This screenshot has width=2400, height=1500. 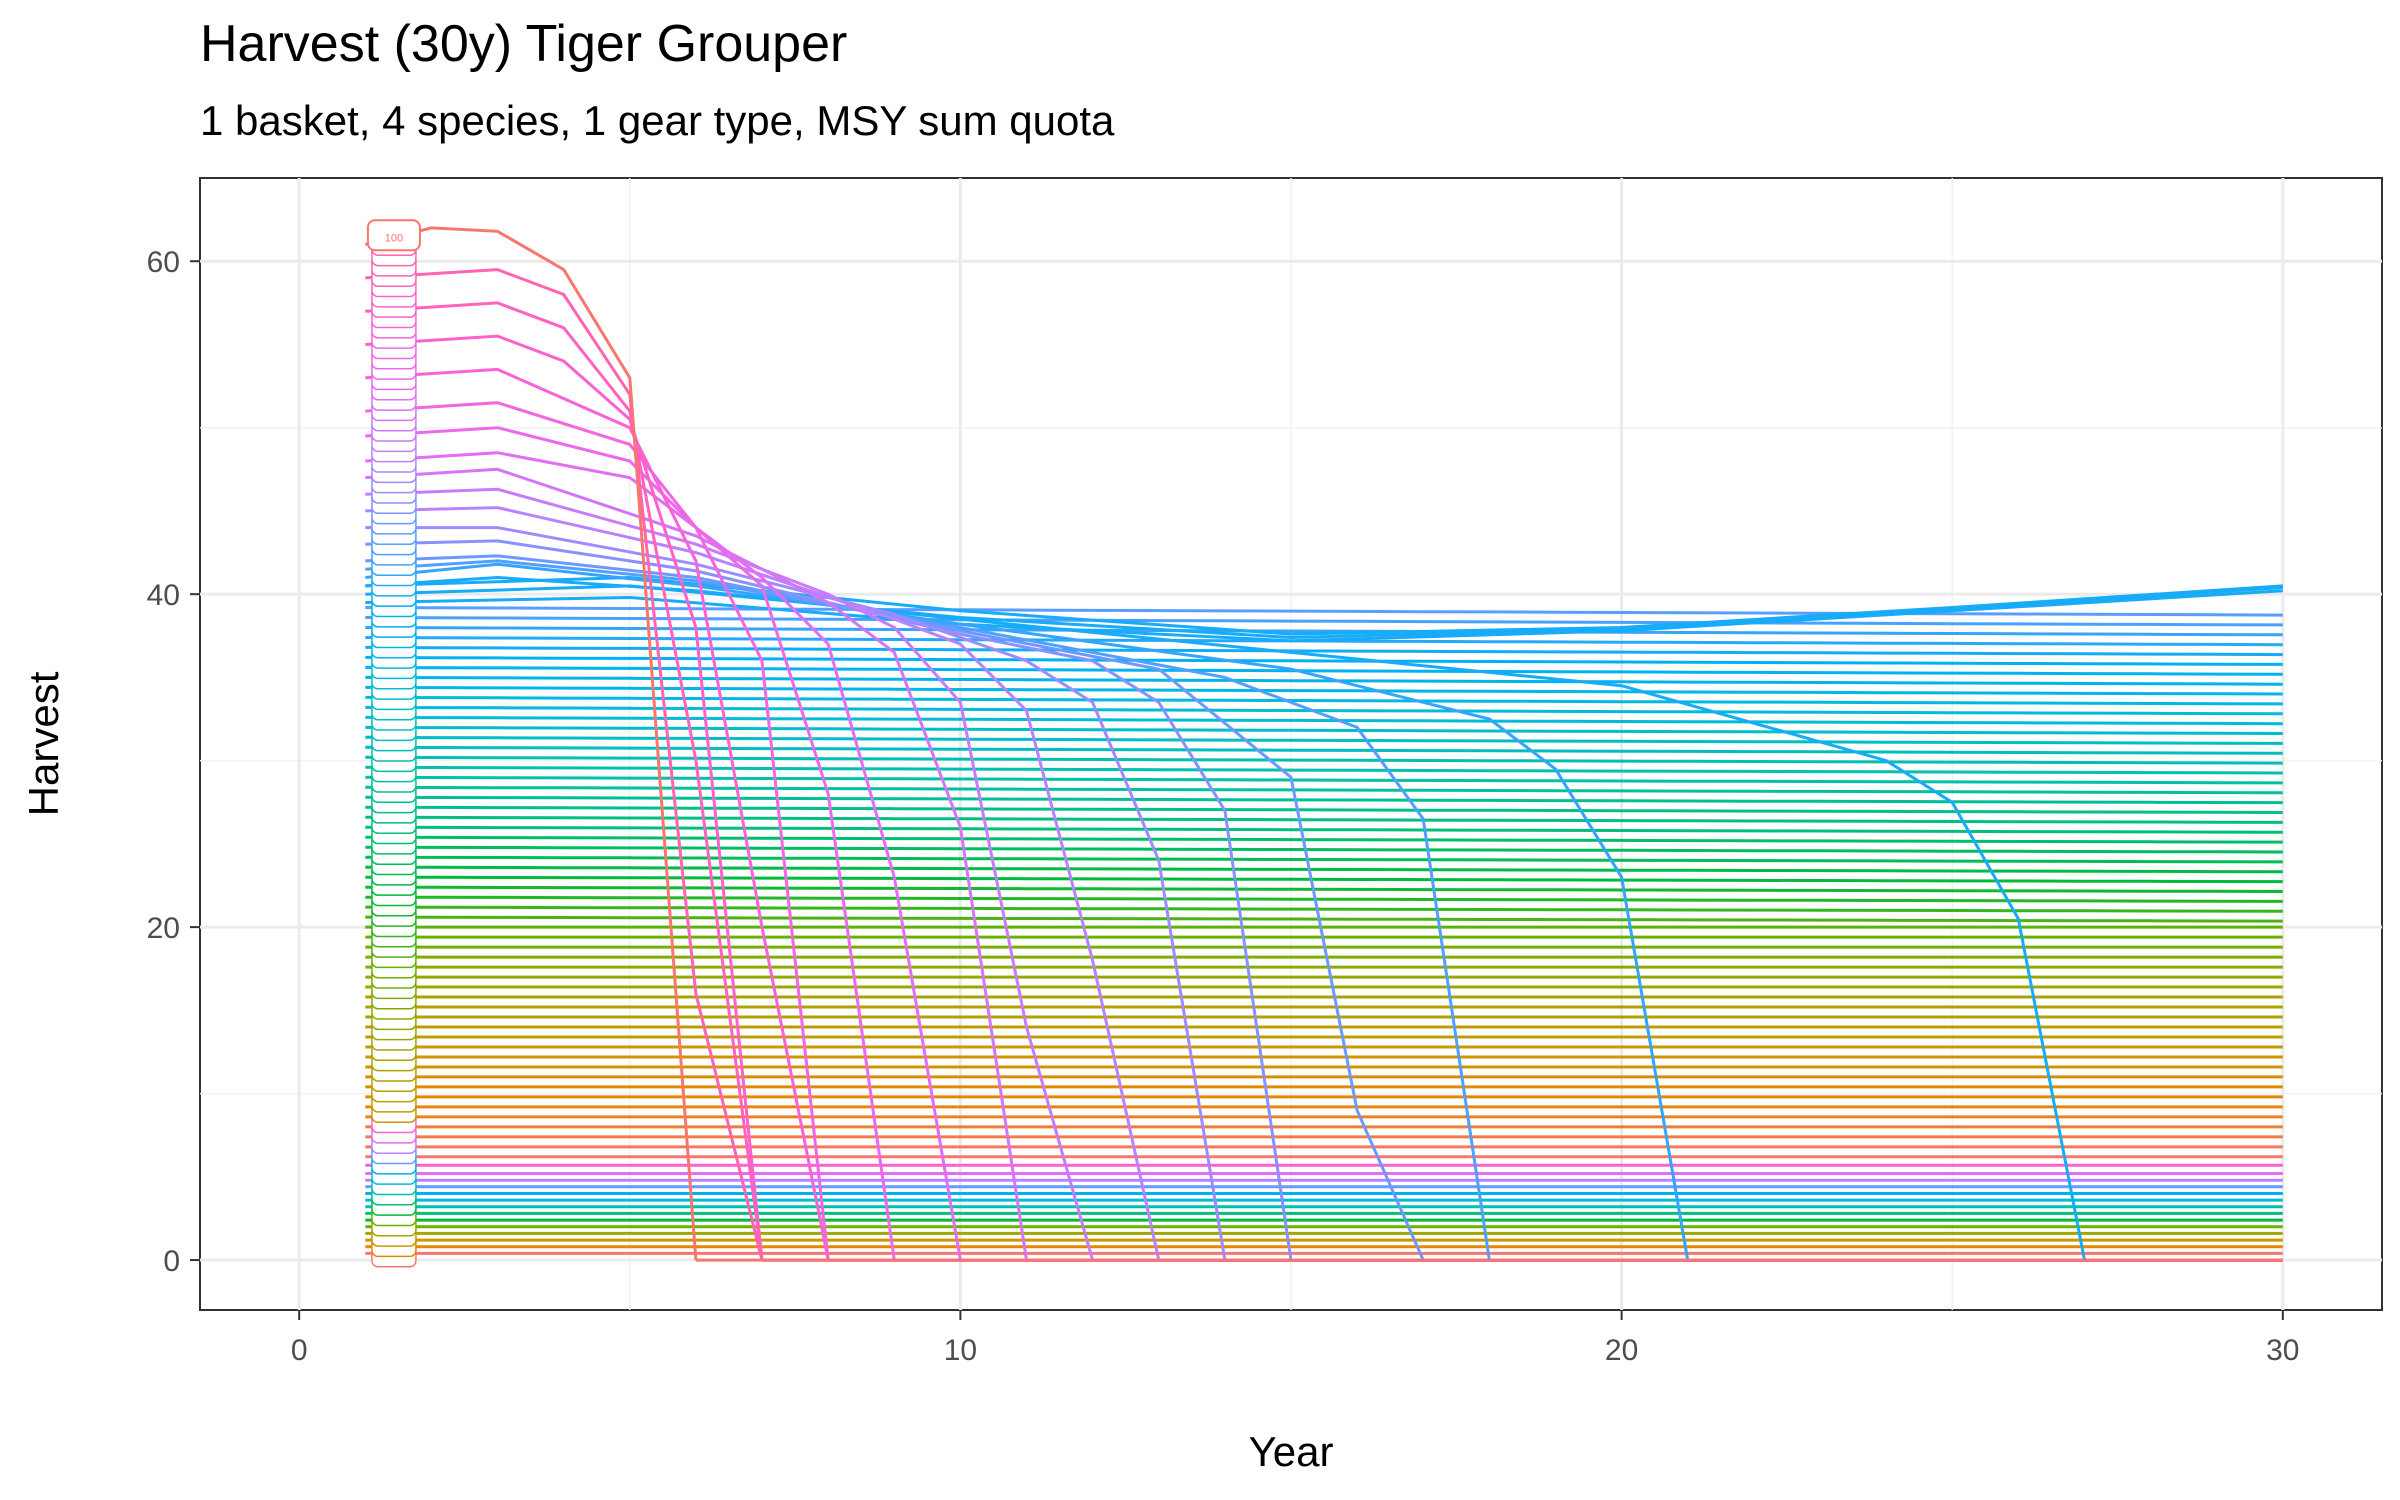 I want to click on y-tick-label: 20, so click(x=163, y=928).